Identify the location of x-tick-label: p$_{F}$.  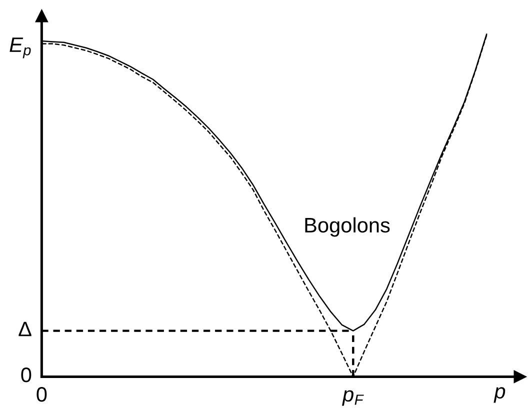
(353, 398).